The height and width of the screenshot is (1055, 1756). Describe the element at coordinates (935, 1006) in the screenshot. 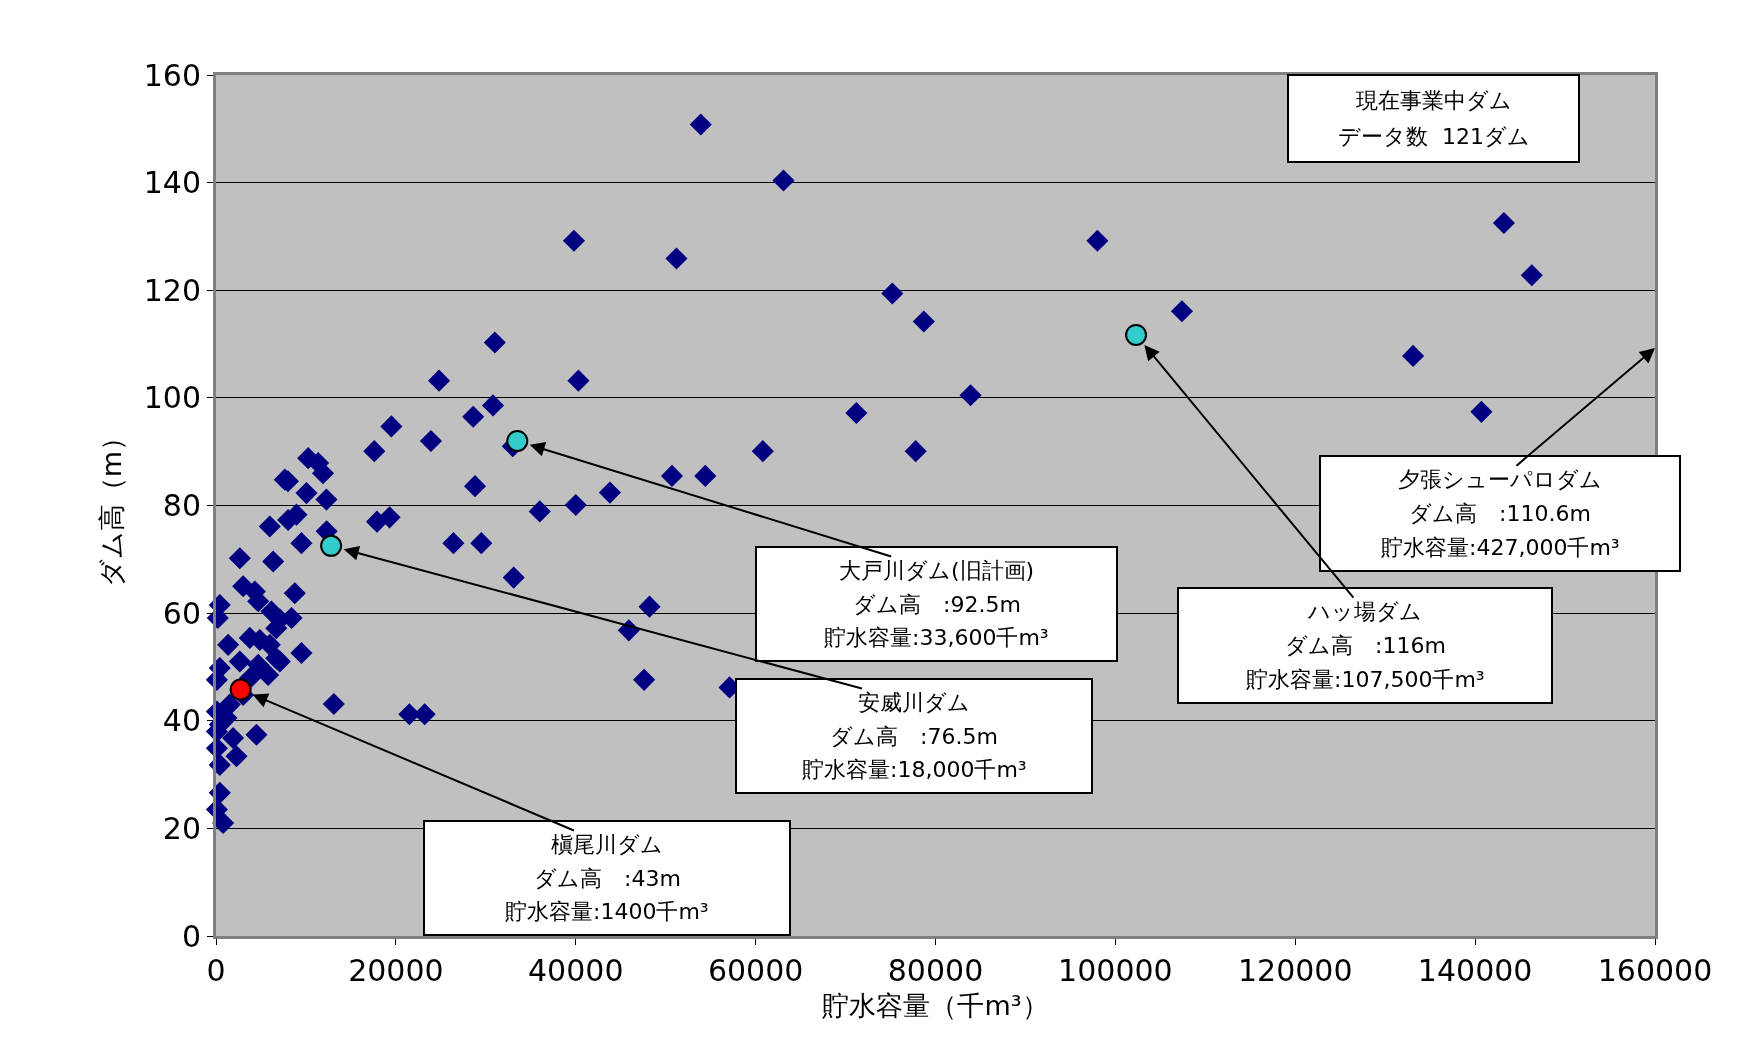

I see `x-axis-title: 貯水容量（千m³）` at that location.